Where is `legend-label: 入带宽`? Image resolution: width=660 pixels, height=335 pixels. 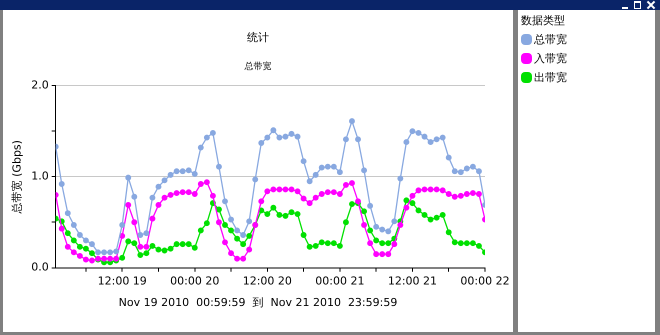 legend-label: 入带宽 is located at coordinates (550, 58).